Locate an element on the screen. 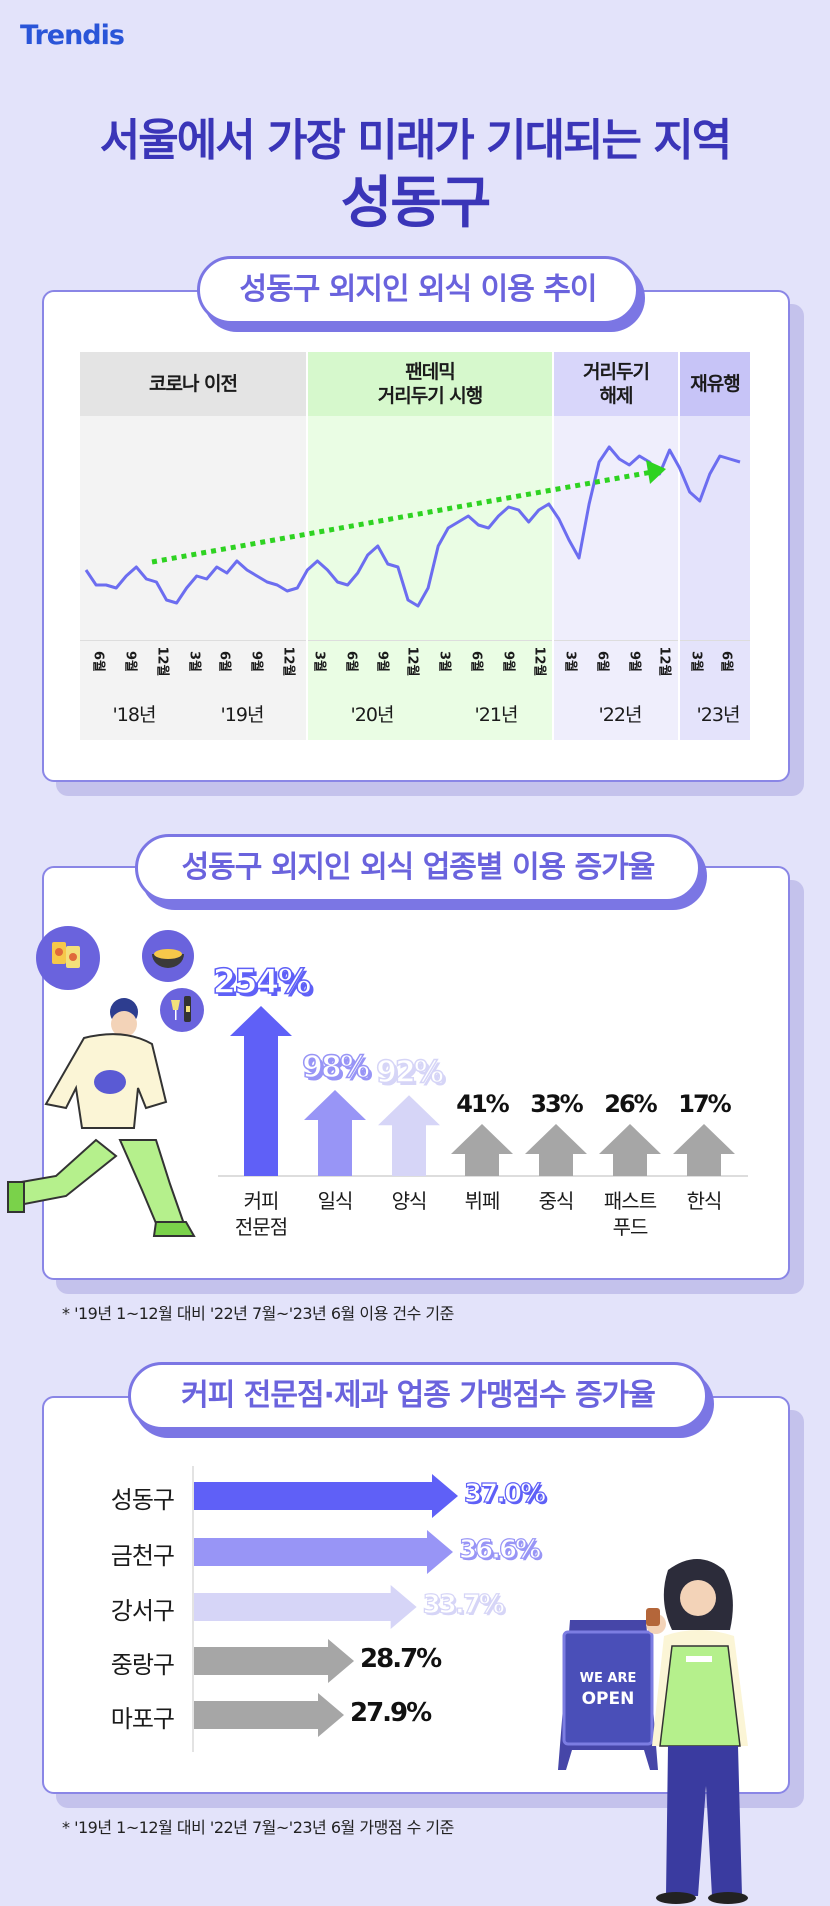 The width and height of the screenshot is (830, 1906). phase-label-3: 재유행 is located at coordinates (715, 384).